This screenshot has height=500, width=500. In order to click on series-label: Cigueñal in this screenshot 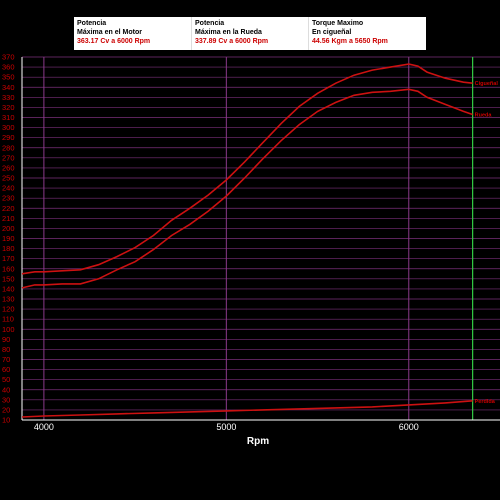, I will do `click(487, 84)`.